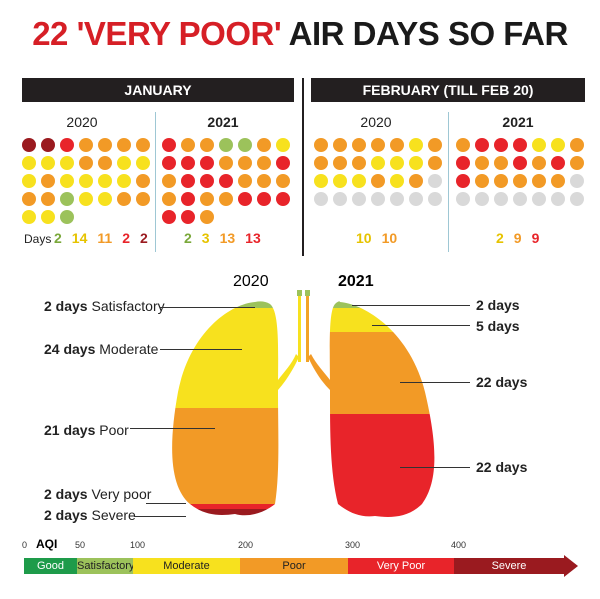 This screenshot has width=600, height=599. I want to click on month-divider, so click(303, 167).